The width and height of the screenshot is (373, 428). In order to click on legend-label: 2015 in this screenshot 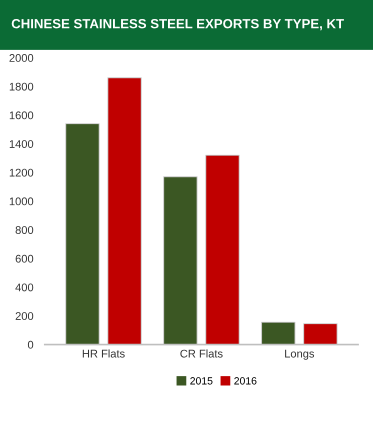, I will do `click(201, 381)`.